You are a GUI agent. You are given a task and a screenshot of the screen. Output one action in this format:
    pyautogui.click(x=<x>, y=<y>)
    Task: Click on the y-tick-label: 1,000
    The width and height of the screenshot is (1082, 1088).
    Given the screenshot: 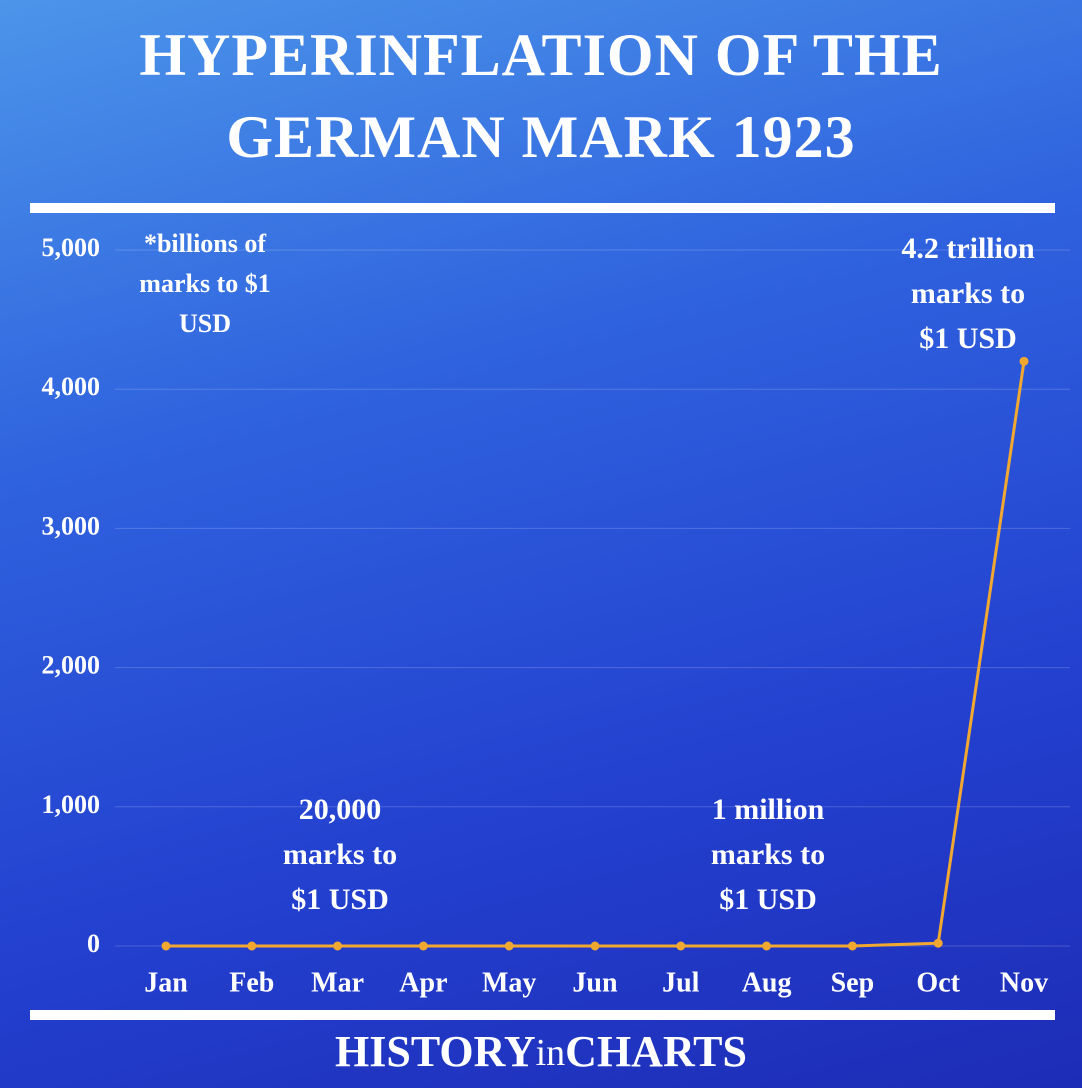 What is the action you would take?
    pyautogui.click(x=71, y=804)
    